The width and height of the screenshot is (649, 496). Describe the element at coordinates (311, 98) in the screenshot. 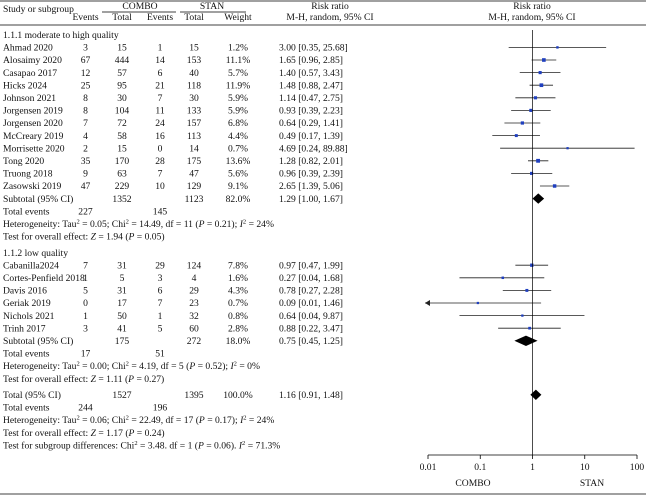

I see `risk-ratio-ci: 1.14 [0.47, 2.75]` at that location.